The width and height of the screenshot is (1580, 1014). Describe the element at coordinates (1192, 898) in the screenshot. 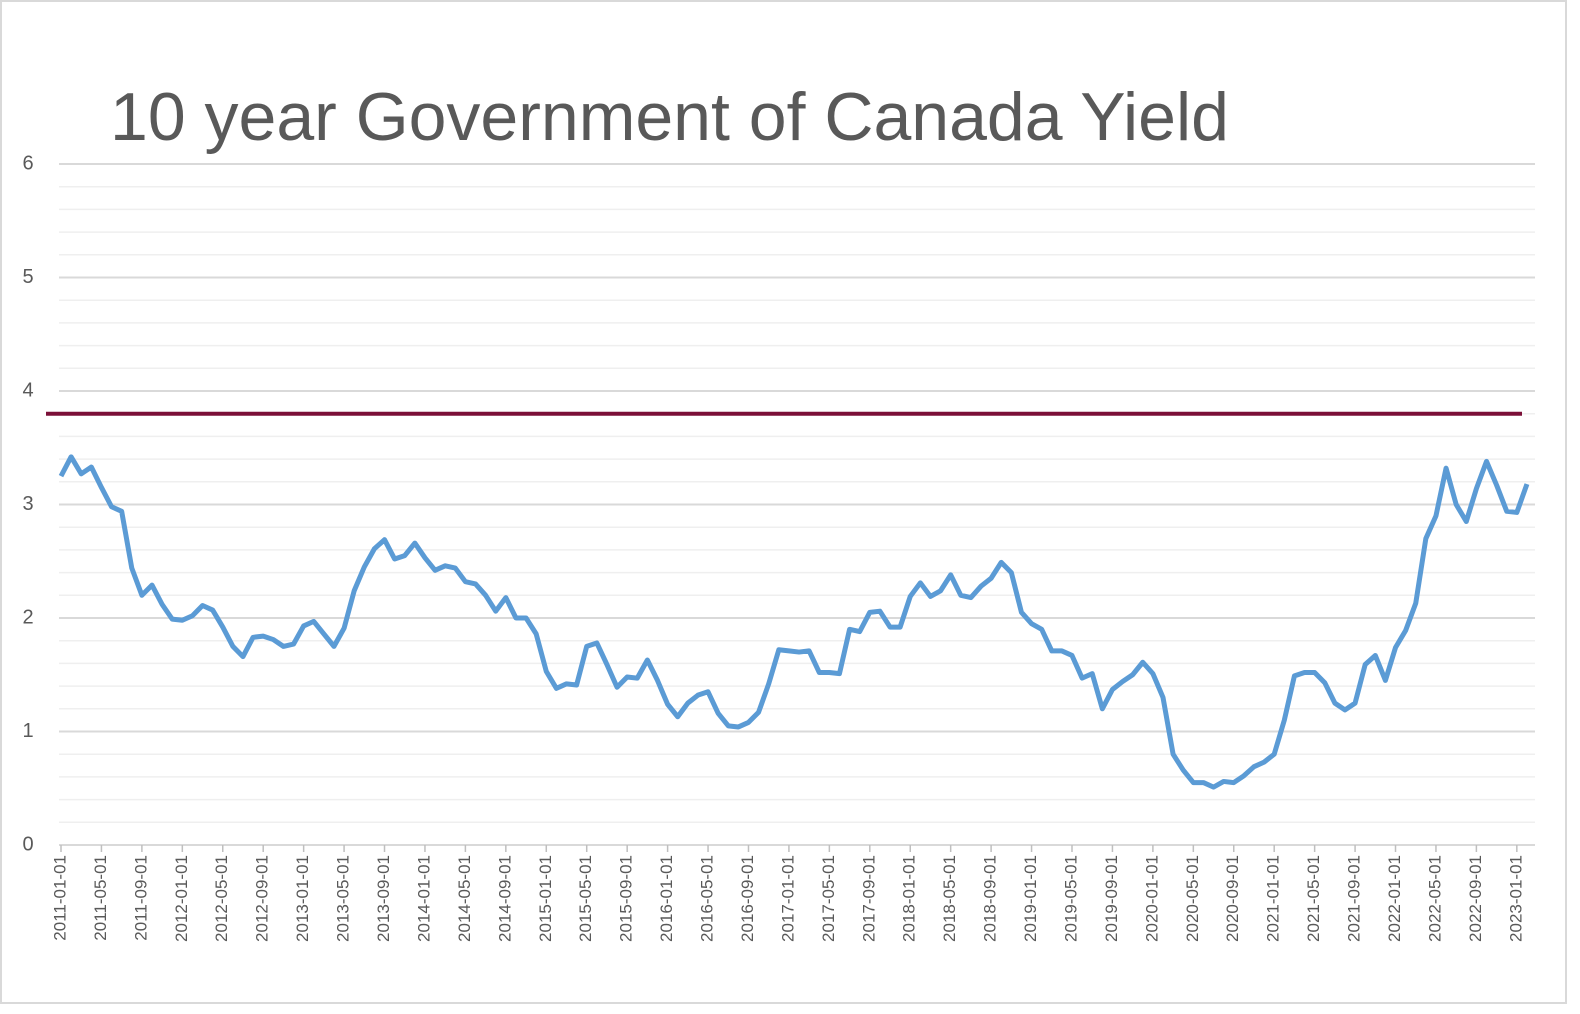

I see `x-tick-label: 2020-05-01` at that location.